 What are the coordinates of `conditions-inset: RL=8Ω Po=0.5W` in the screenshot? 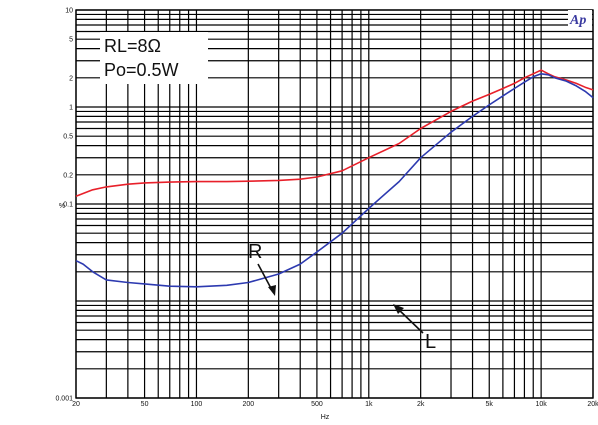 It's located at (154, 58).